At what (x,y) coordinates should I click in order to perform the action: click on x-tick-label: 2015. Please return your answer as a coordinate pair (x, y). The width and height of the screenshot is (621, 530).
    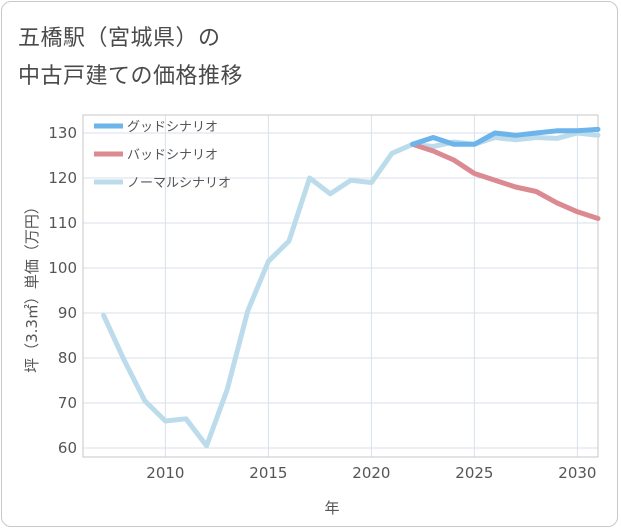
    Looking at the image, I should click on (268, 473).